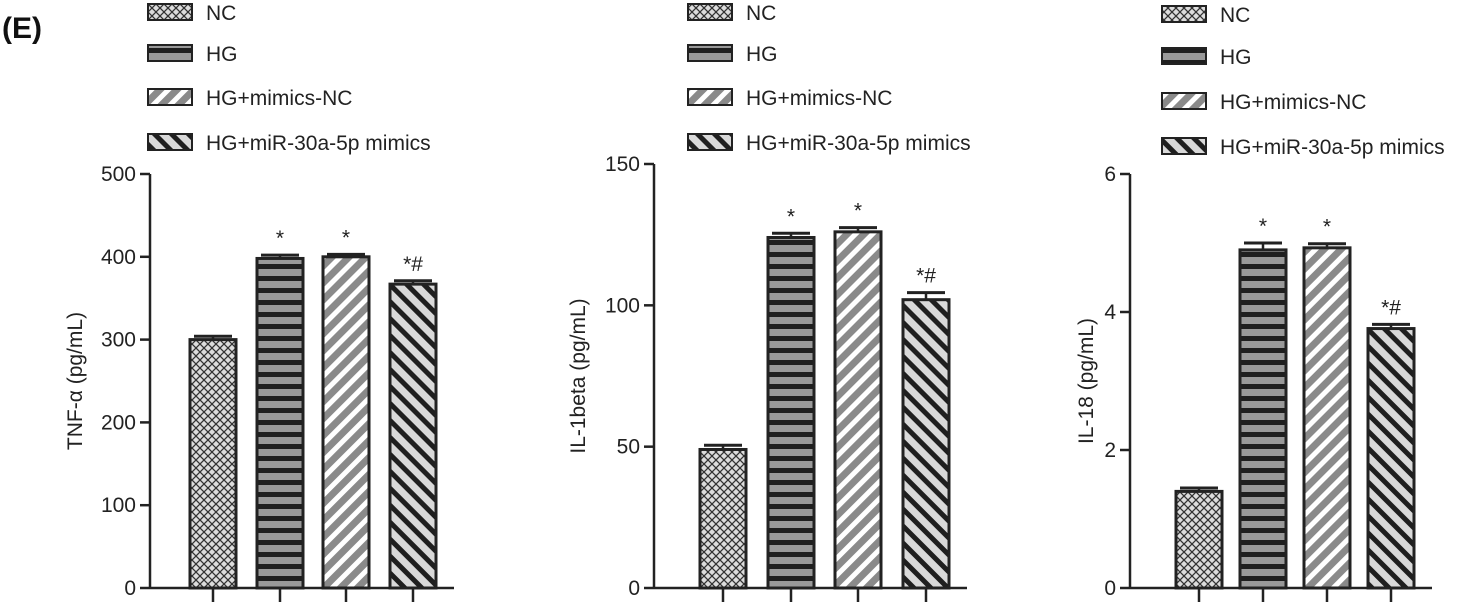 Image resolution: width=1477 pixels, height=606 pixels. I want to click on y-axis-label: TNF-α (pg/mL), so click(75, 381).